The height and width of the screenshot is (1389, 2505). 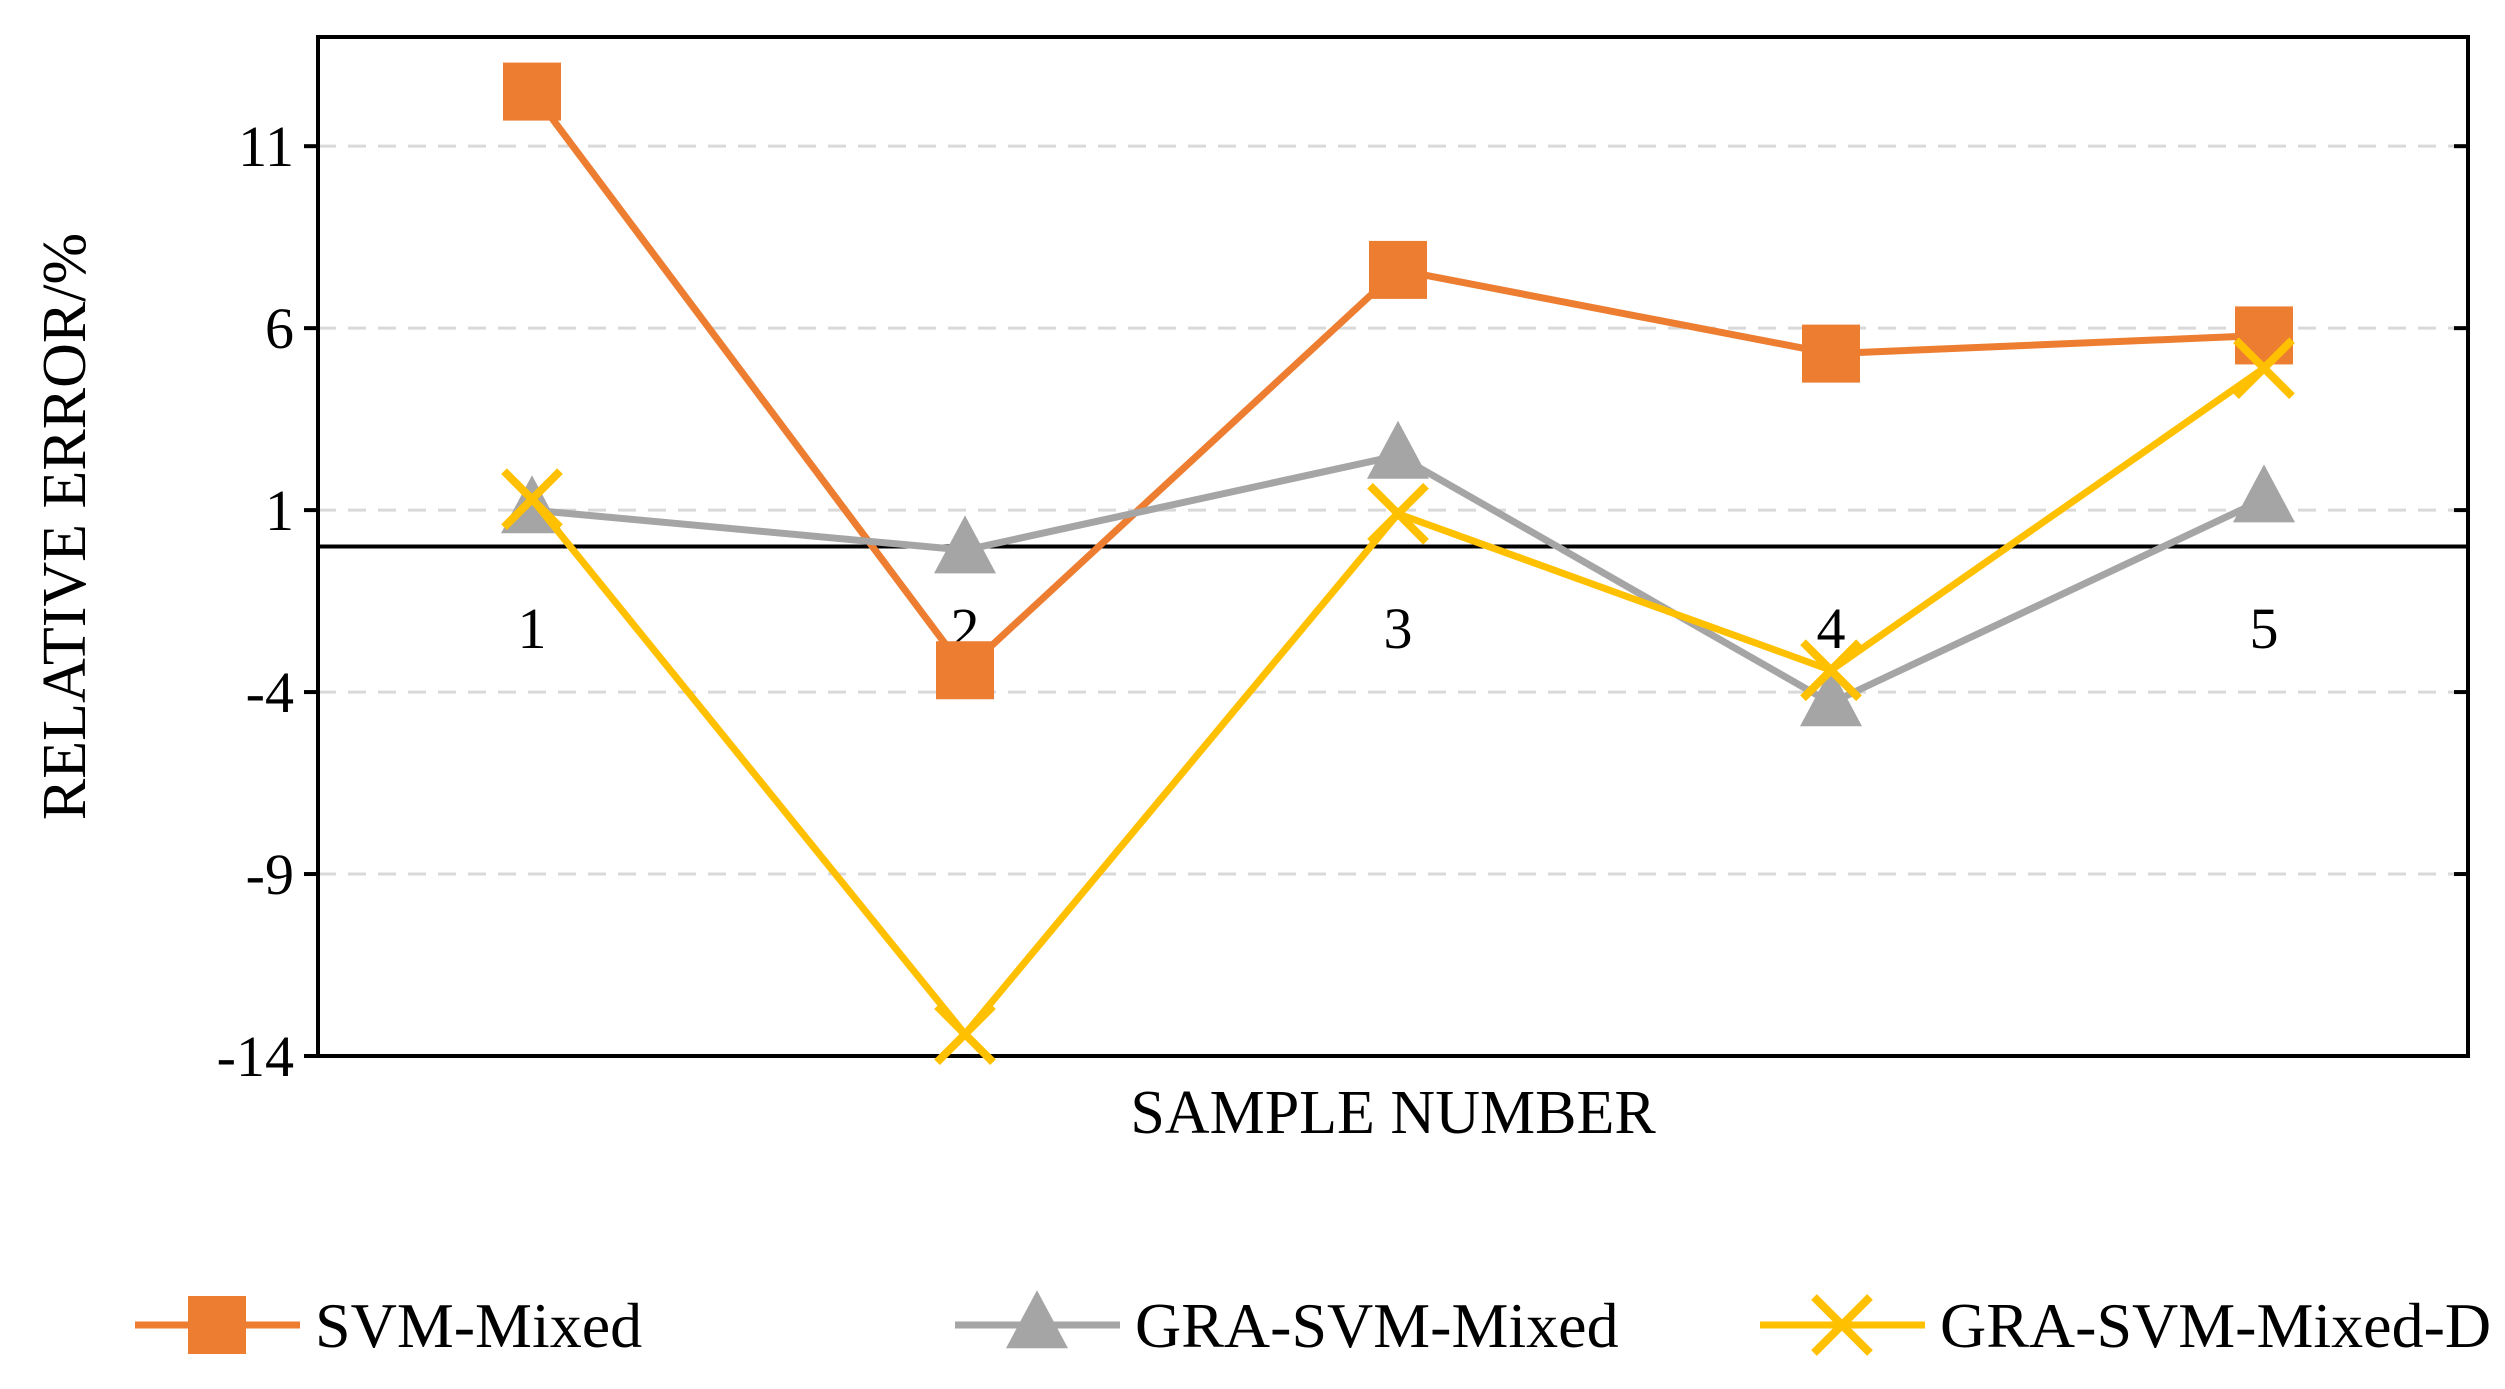 I want to click on y-tick-label: -4, so click(x=270, y=692).